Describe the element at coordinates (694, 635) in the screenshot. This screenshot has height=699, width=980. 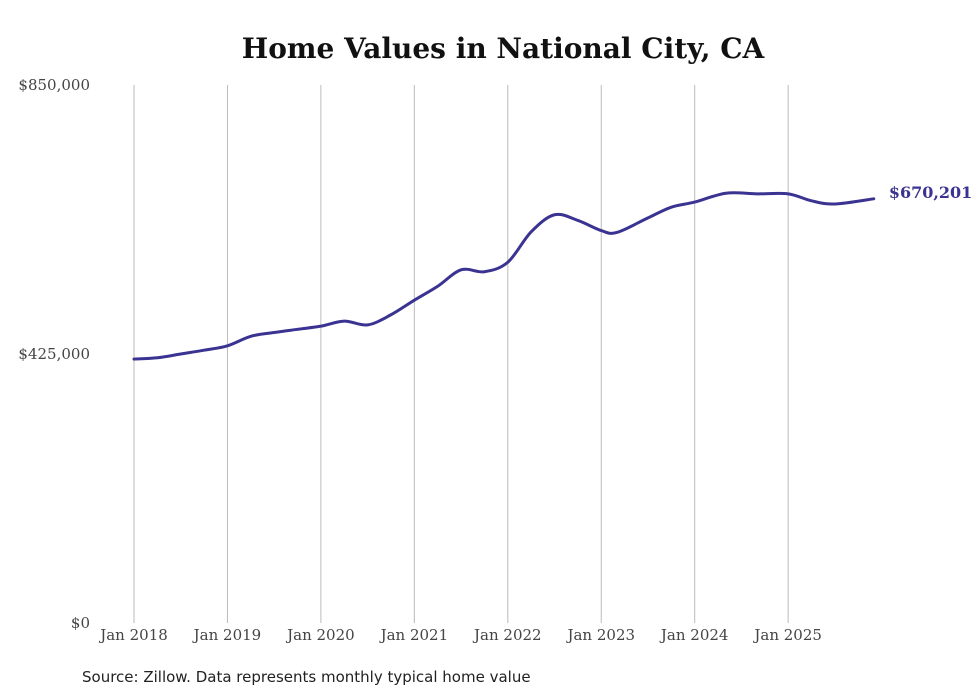
I see `x-tick-label: Jan 2024` at that location.